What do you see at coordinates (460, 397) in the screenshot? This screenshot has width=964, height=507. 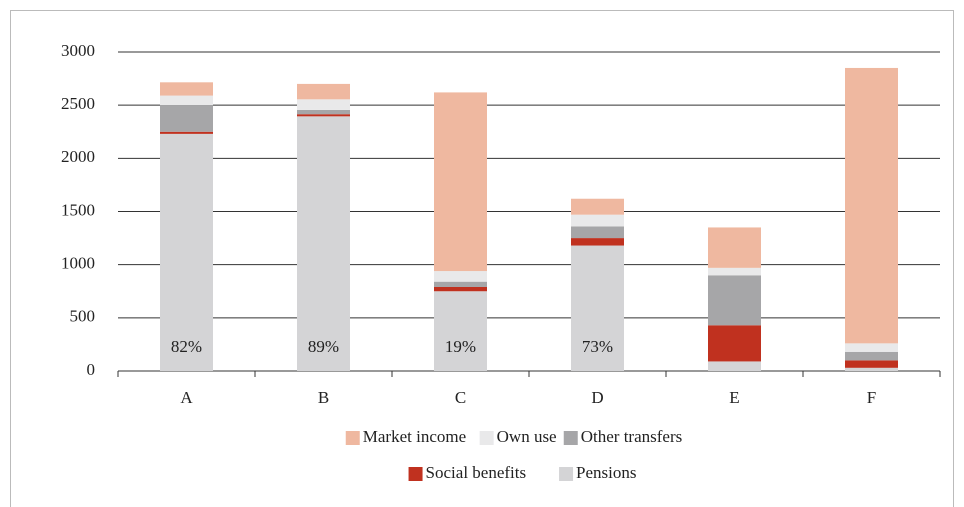 I see `x-tick-label: C` at bounding box center [460, 397].